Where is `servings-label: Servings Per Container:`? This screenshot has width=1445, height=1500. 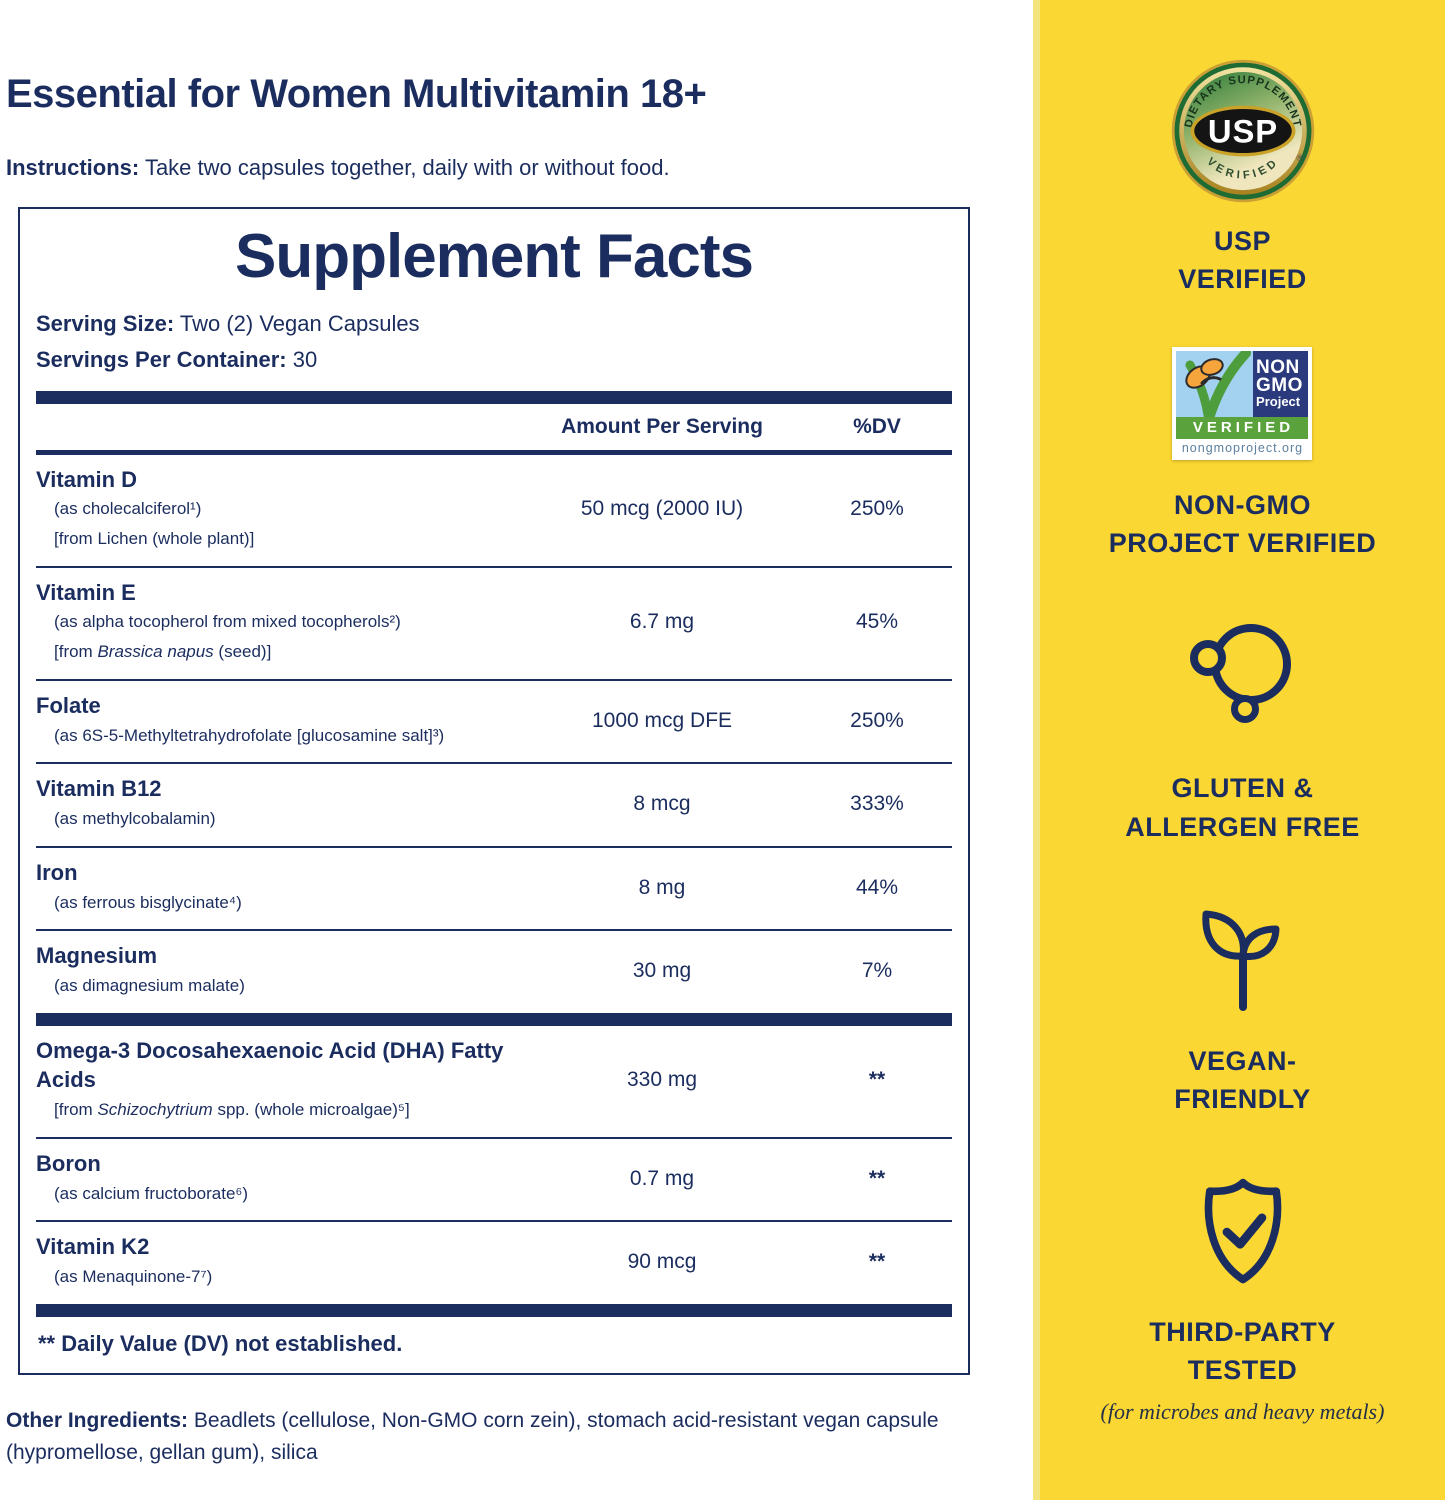 servings-label: Servings Per Container: is located at coordinates (161, 360).